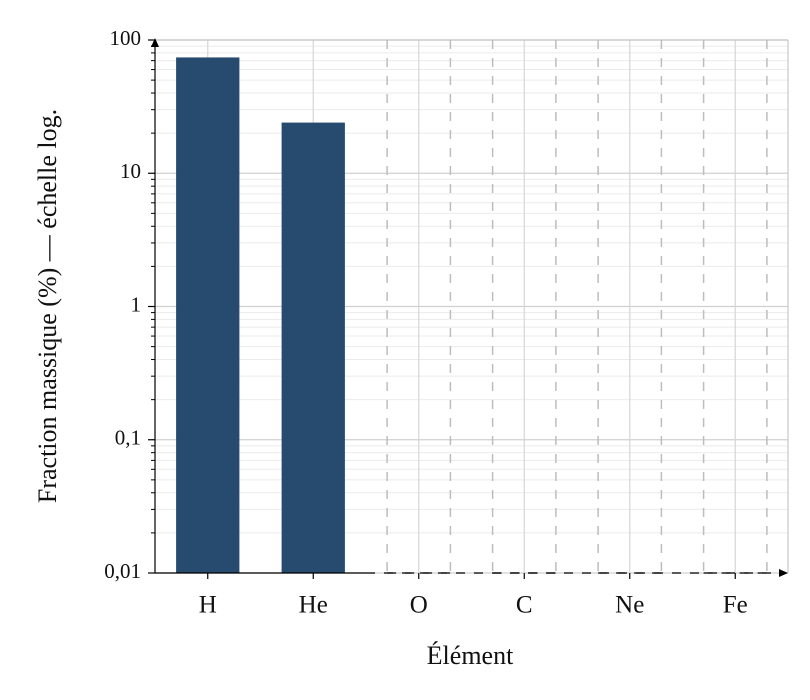 The image size is (810, 700). Describe the element at coordinates (524, 605) in the screenshot. I see `x-tick-label: C` at that location.